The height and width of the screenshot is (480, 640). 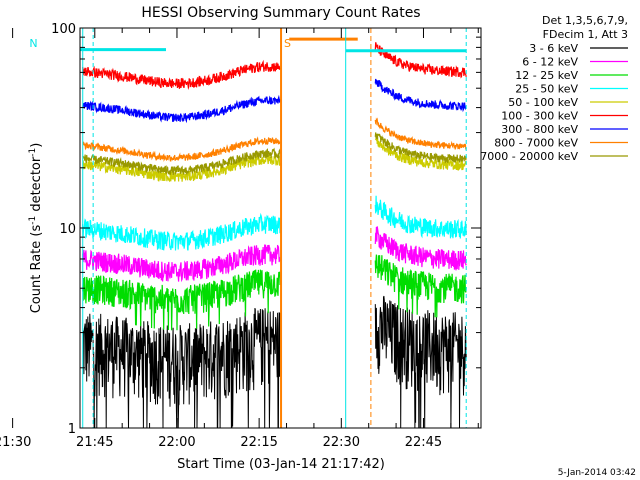 What do you see at coordinates (597, 473) in the screenshot?
I see `footer-date: 5-Jan-2014 03:42` at bounding box center [597, 473].